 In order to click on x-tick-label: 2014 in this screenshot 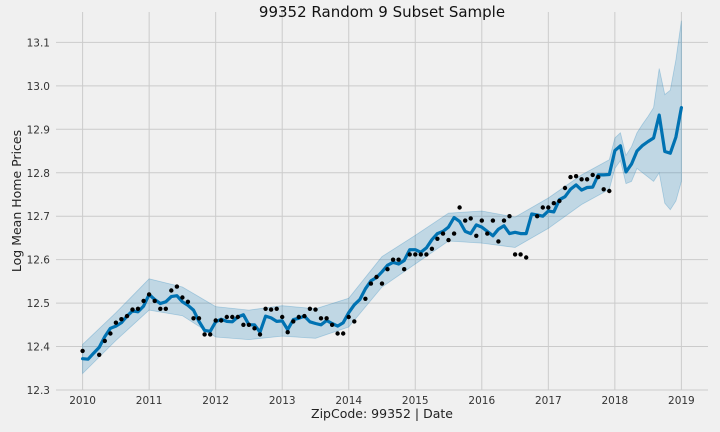, I will do `click(348, 401)`.